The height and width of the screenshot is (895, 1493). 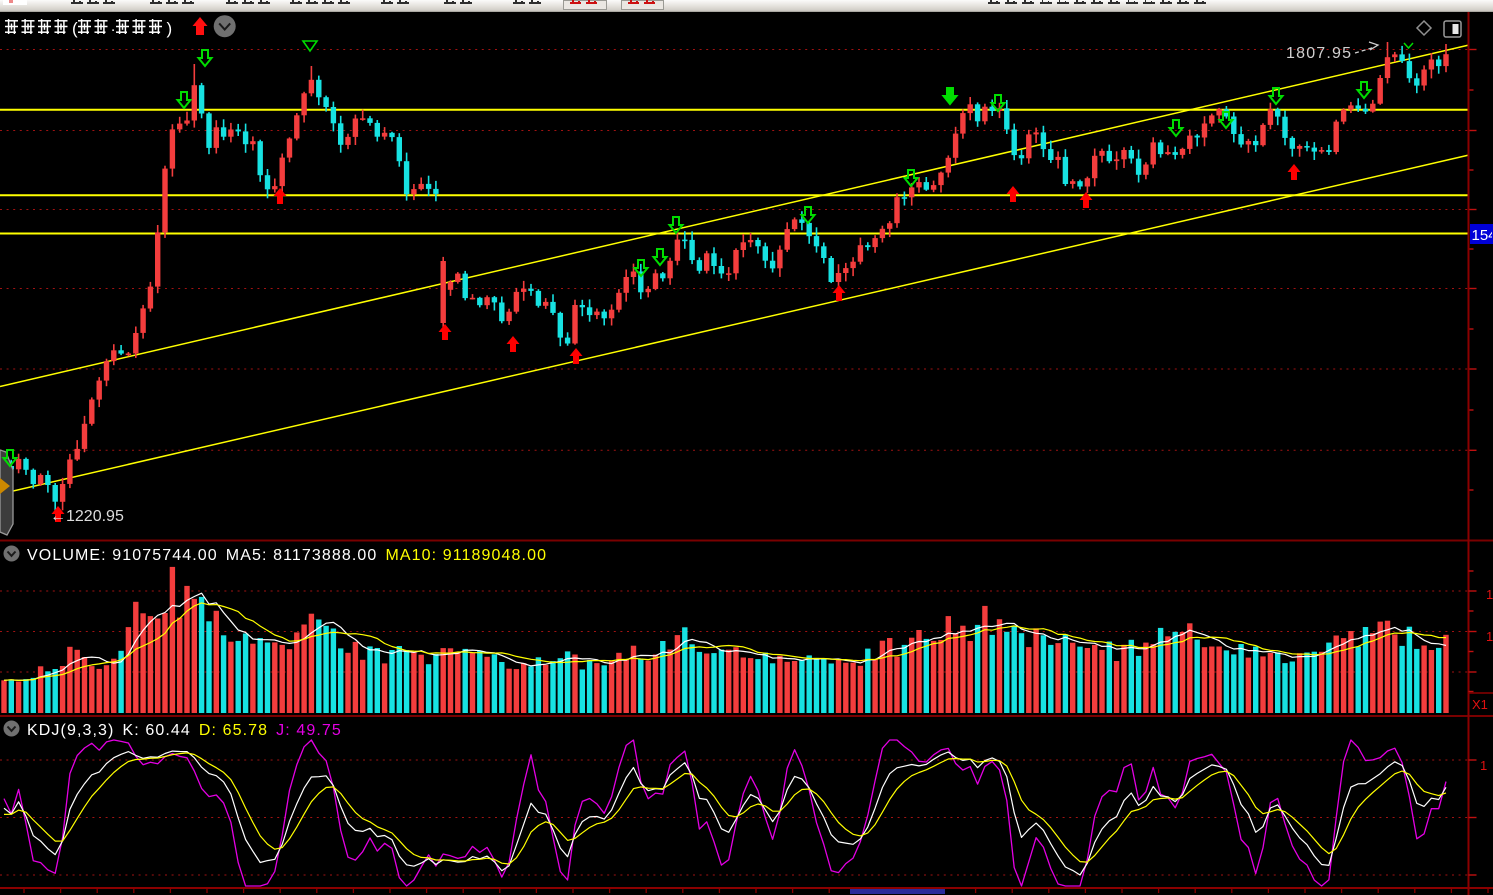 What do you see at coordinates (1483, 765) in the screenshot?
I see `svg-text: 1` at bounding box center [1483, 765].